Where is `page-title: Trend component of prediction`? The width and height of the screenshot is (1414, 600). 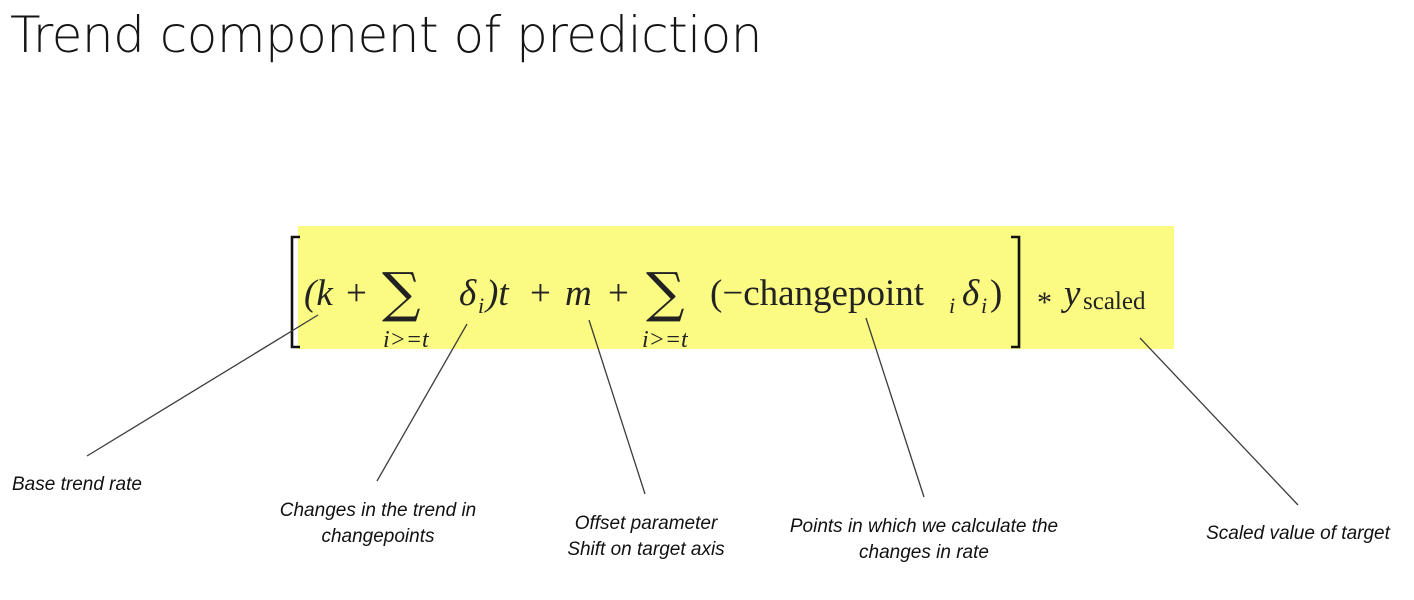 page-title: Trend component of prediction is located at coordinates (386, 35).